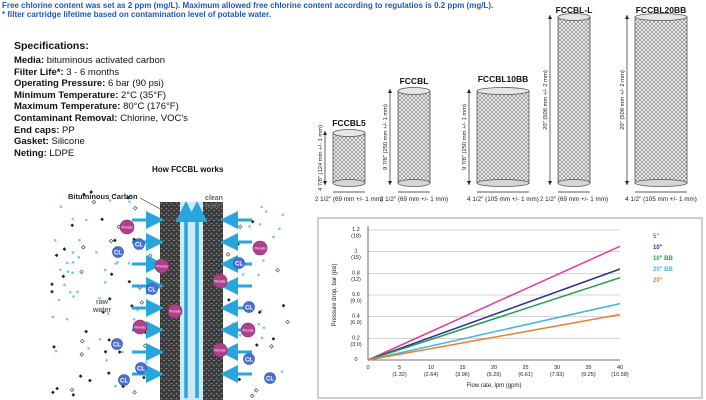 This screenshot has width=706, height=400. Describe the element at coordinates (213, 301) in the screenshot. I see `right-carbon-wall` at that location.